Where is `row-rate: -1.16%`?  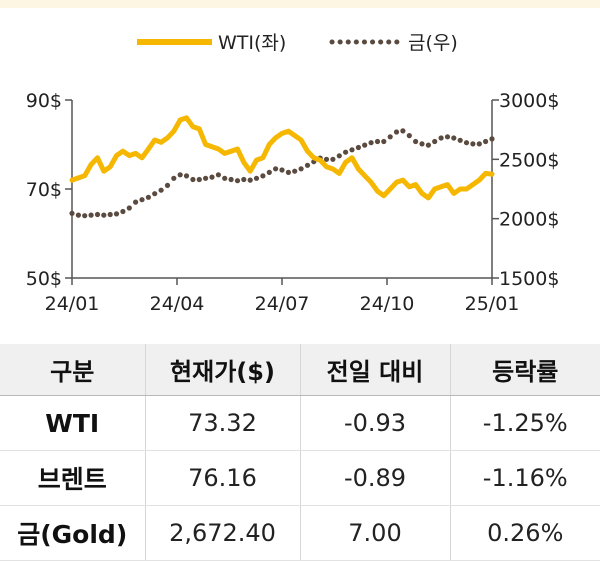 row-rate: -1.16% is located at coordinates (524, 478).